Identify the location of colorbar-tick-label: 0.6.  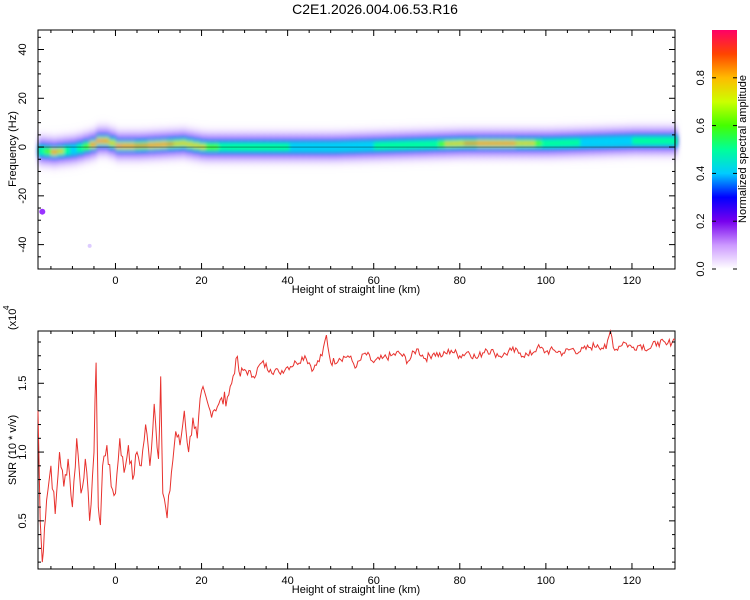
(701, 125).